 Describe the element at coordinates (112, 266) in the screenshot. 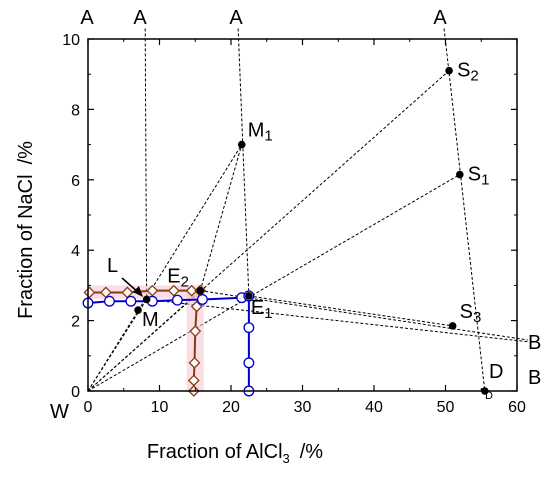

I see `point-label-l: L` at that location.